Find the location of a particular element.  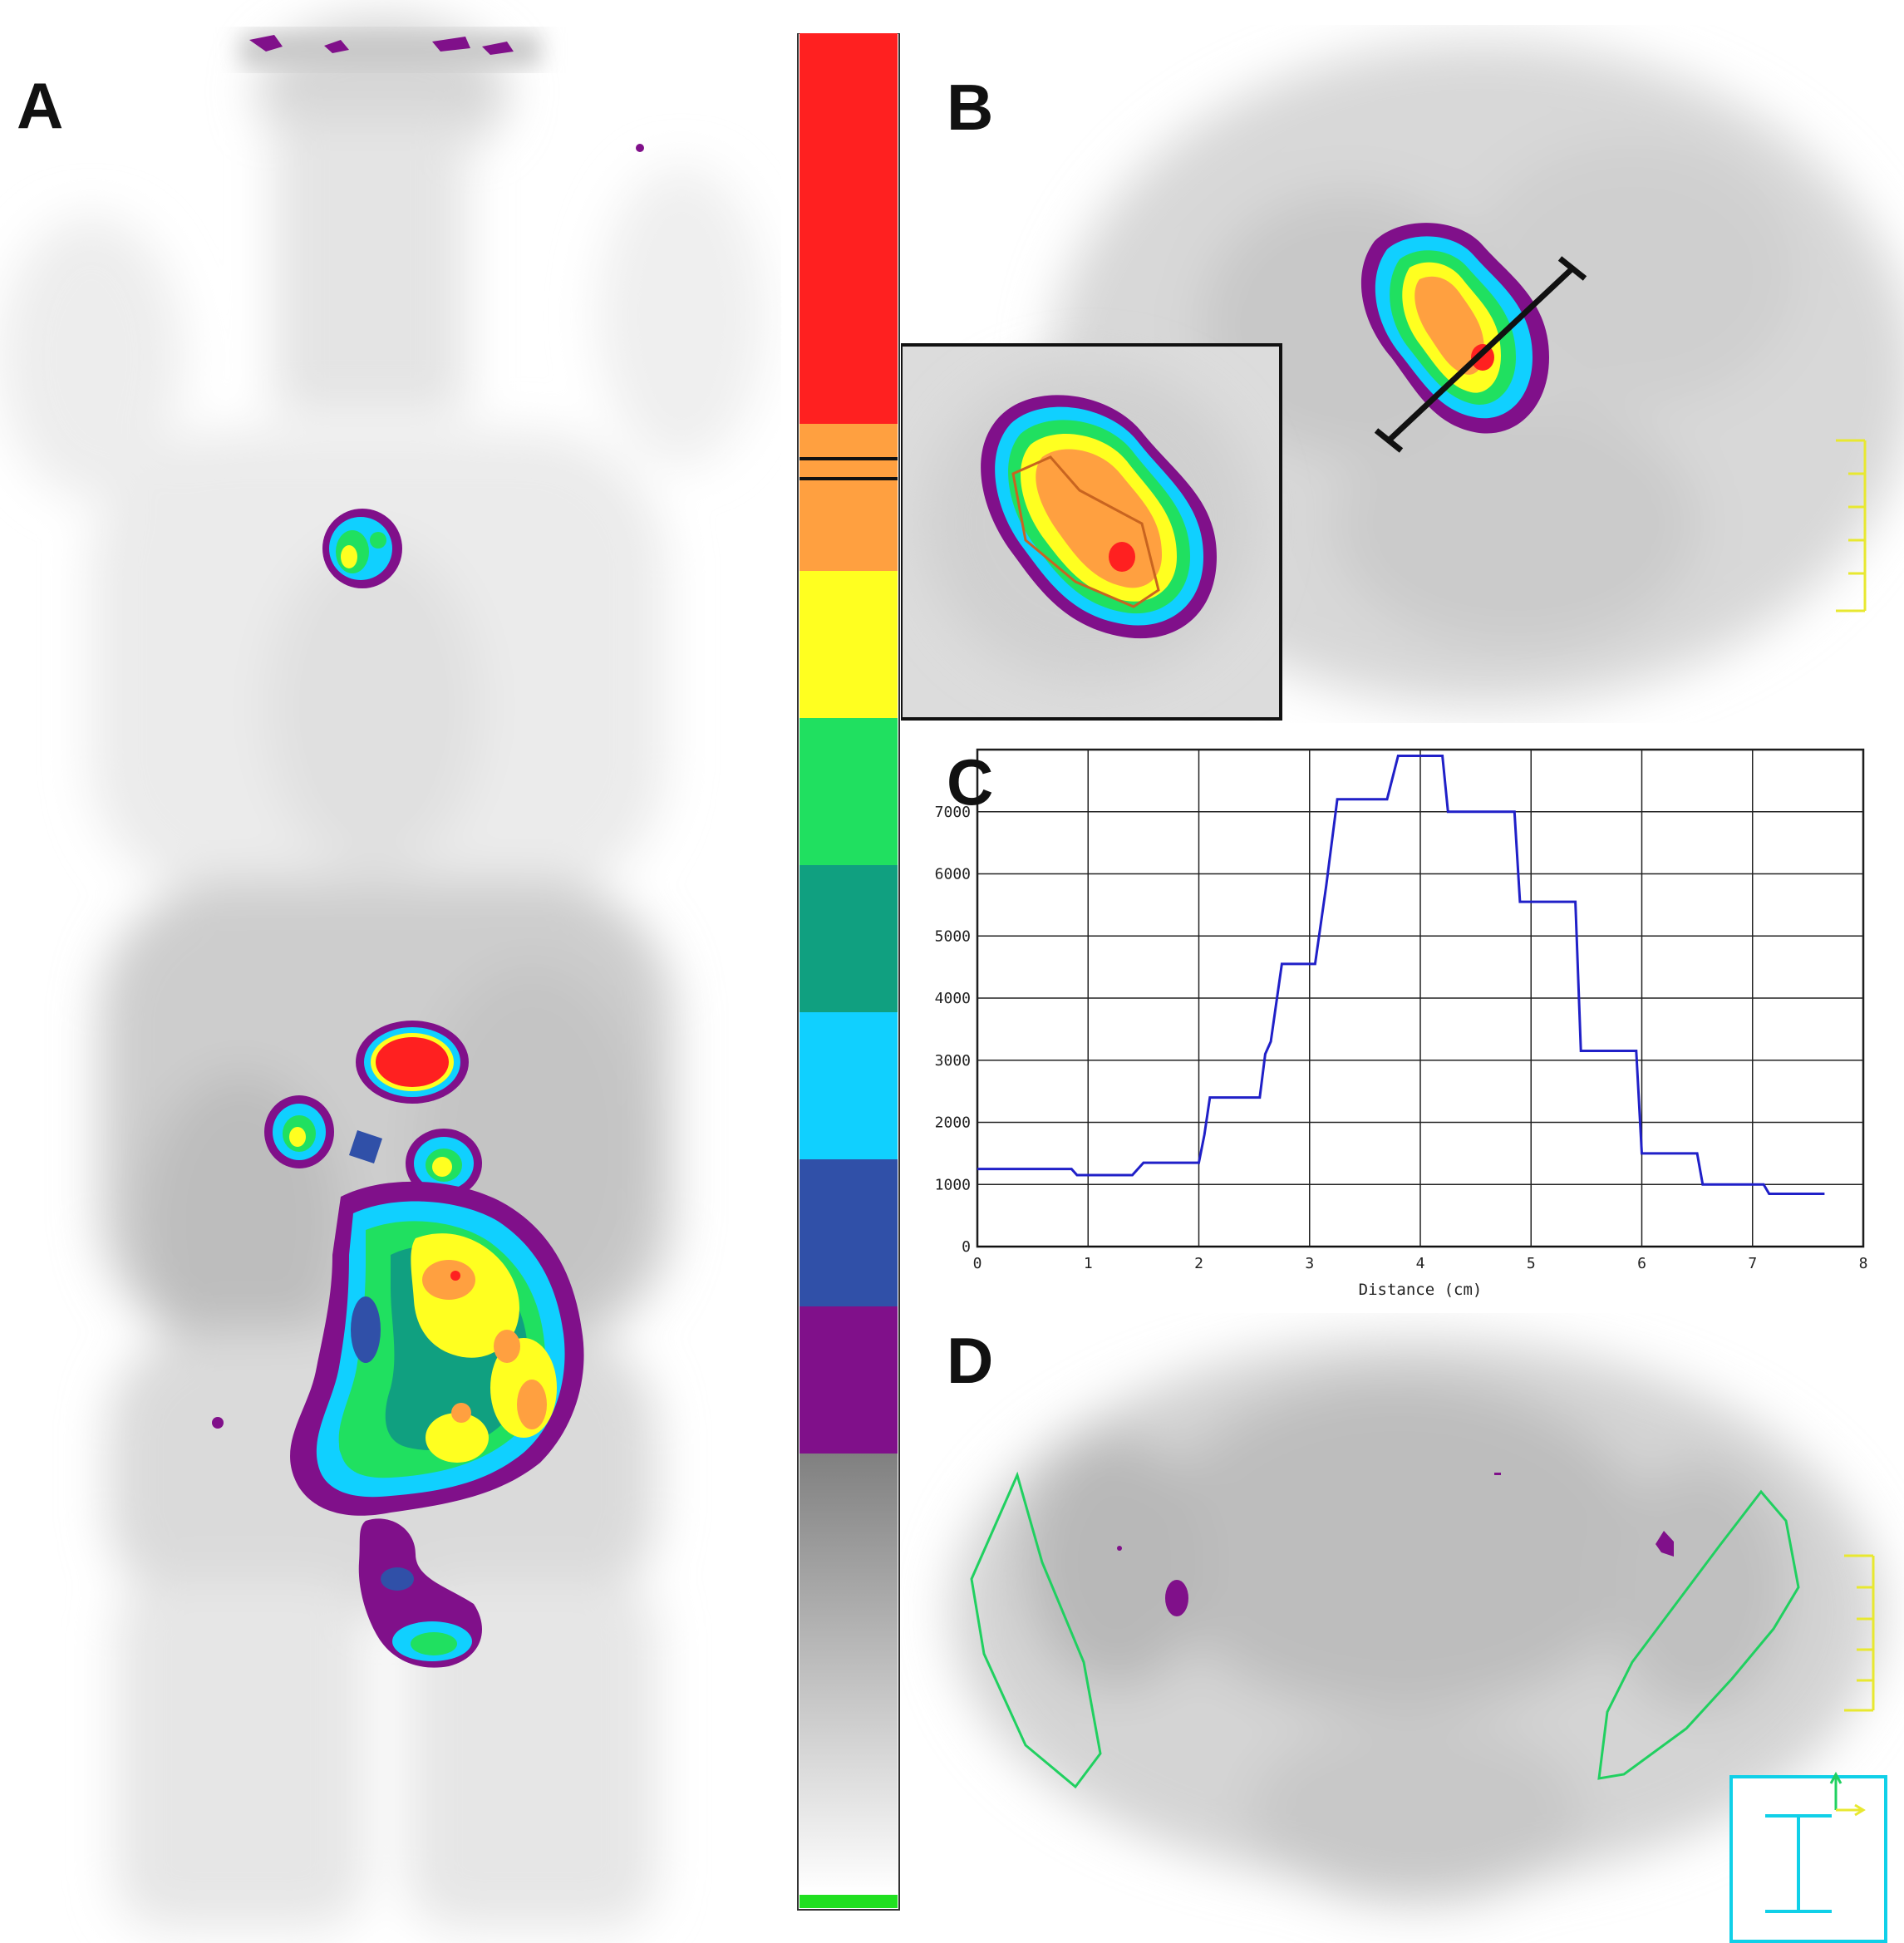

x-tick-label: 3 is located at coordinates (1309, 1264).